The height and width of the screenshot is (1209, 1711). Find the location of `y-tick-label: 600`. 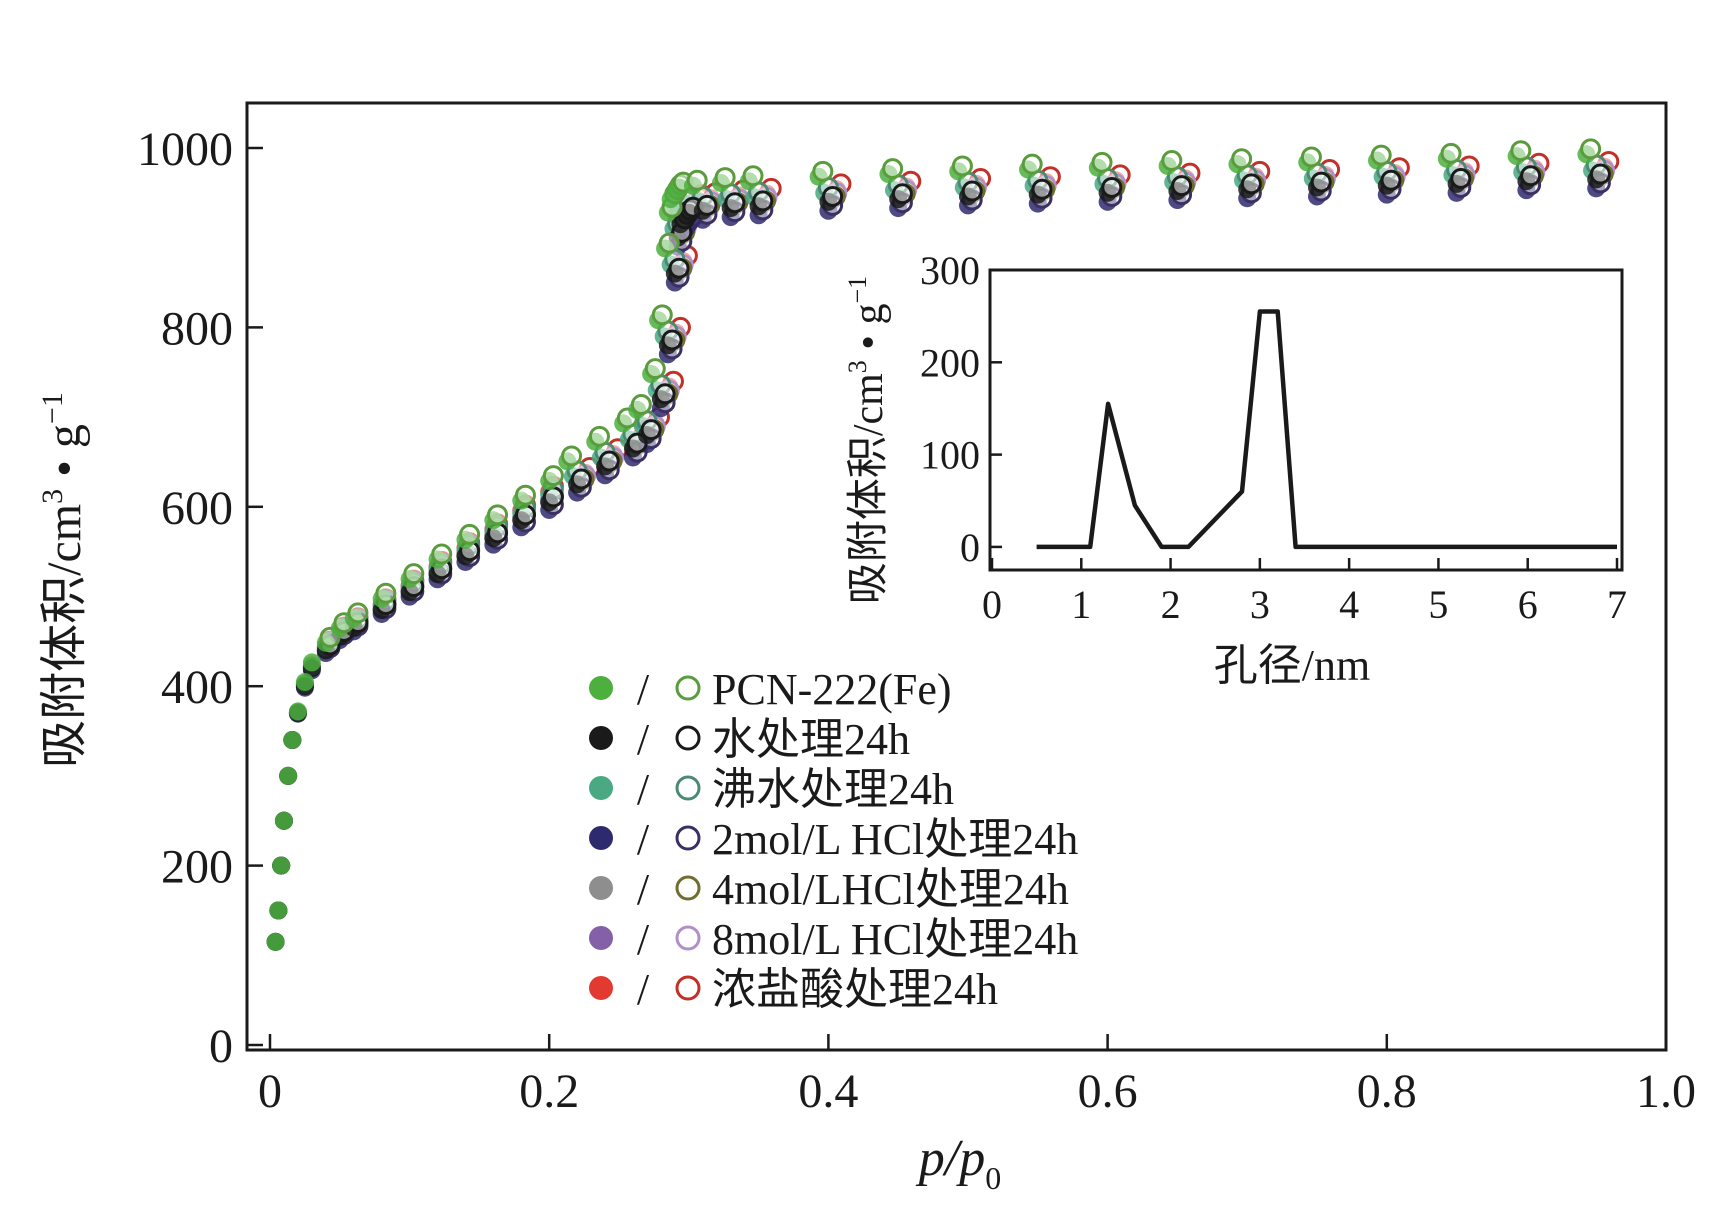

y-tick-label: 600 is located at coordinates (197, 508).